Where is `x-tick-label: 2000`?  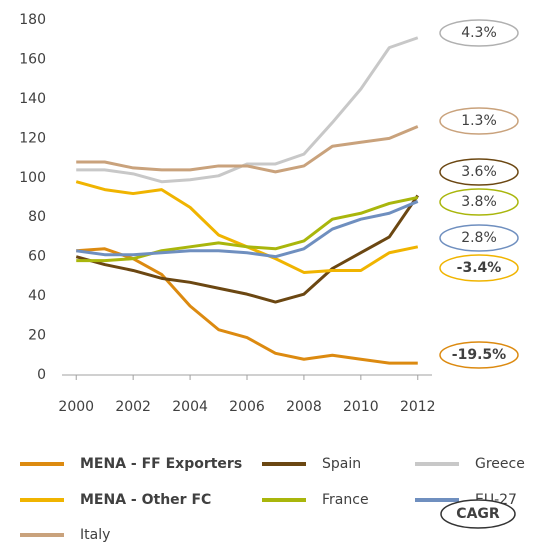
x-tick-label: 2000 is located at coordinates (76, 407).